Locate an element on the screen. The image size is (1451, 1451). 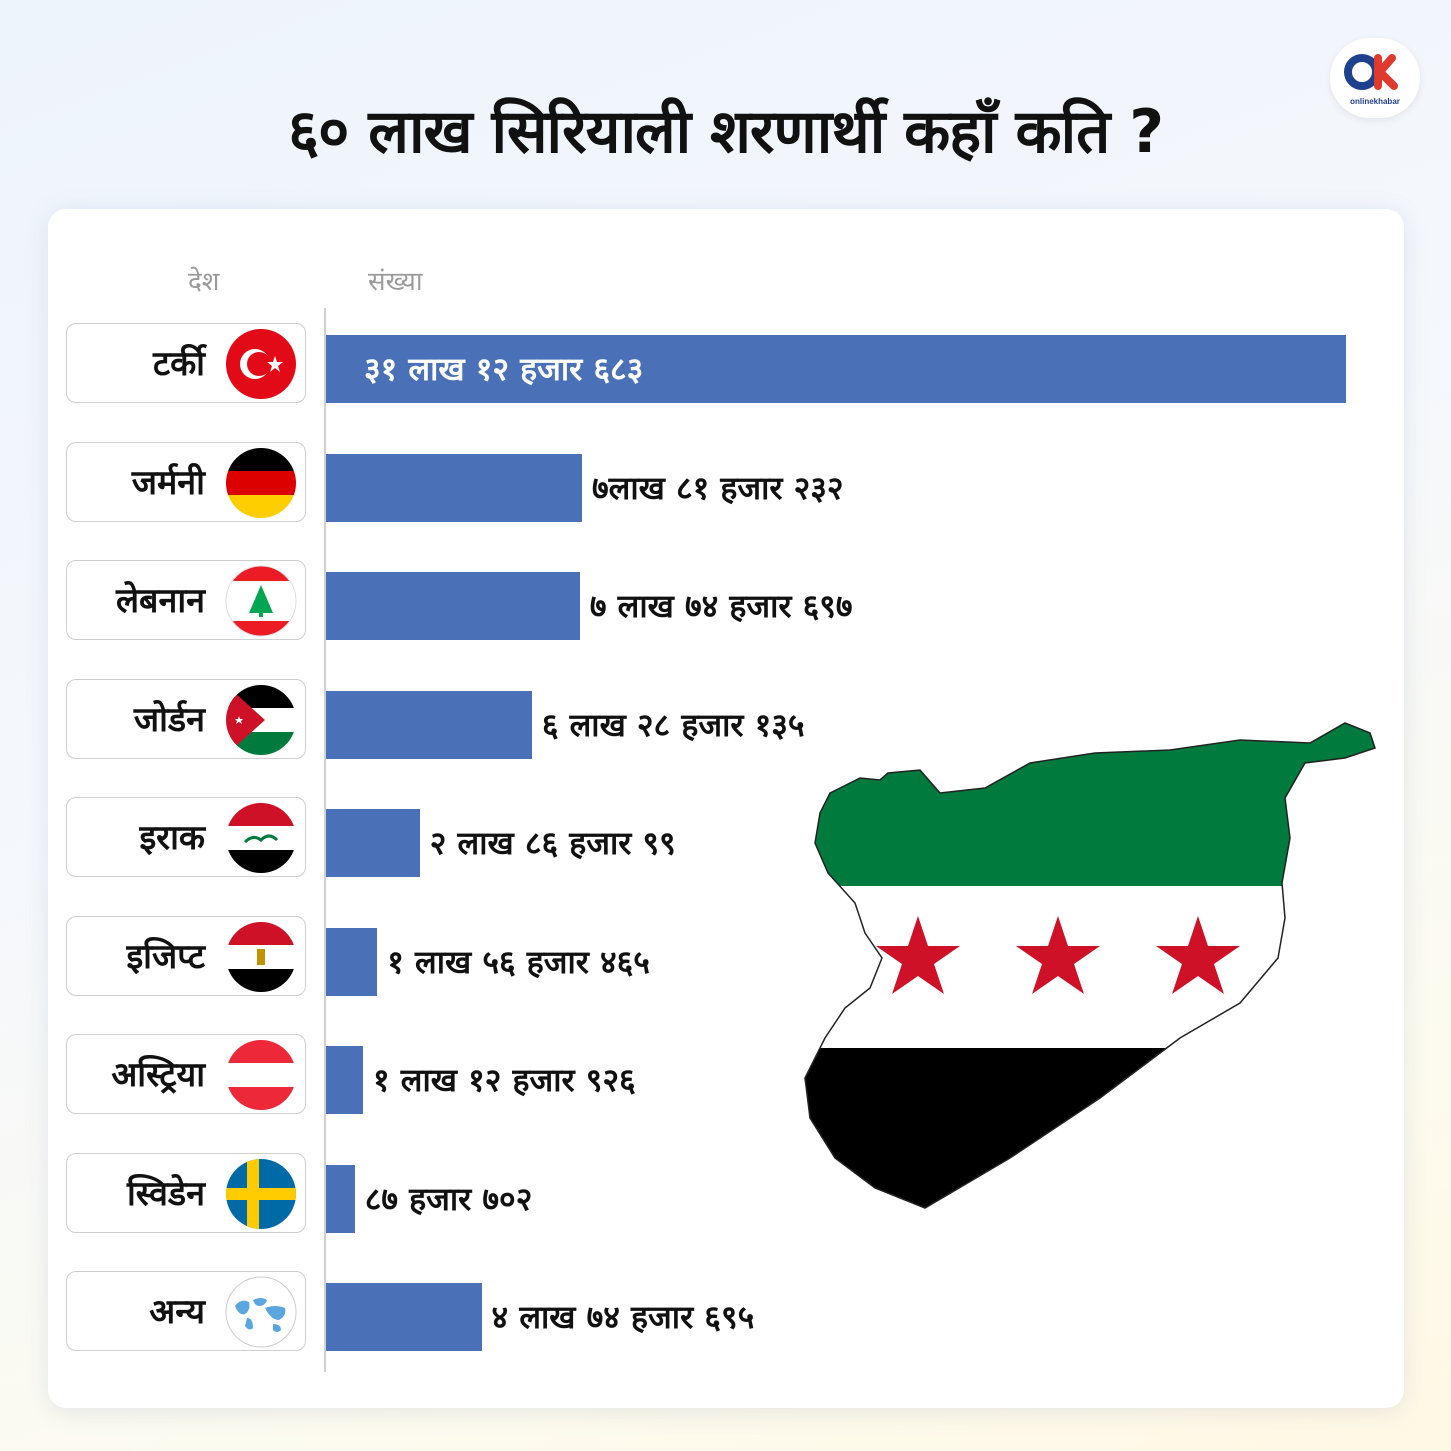
bar-row: अस्ट्रिया १ लाख १२ हजार ९२६ is located at coordinates (725, 1075).